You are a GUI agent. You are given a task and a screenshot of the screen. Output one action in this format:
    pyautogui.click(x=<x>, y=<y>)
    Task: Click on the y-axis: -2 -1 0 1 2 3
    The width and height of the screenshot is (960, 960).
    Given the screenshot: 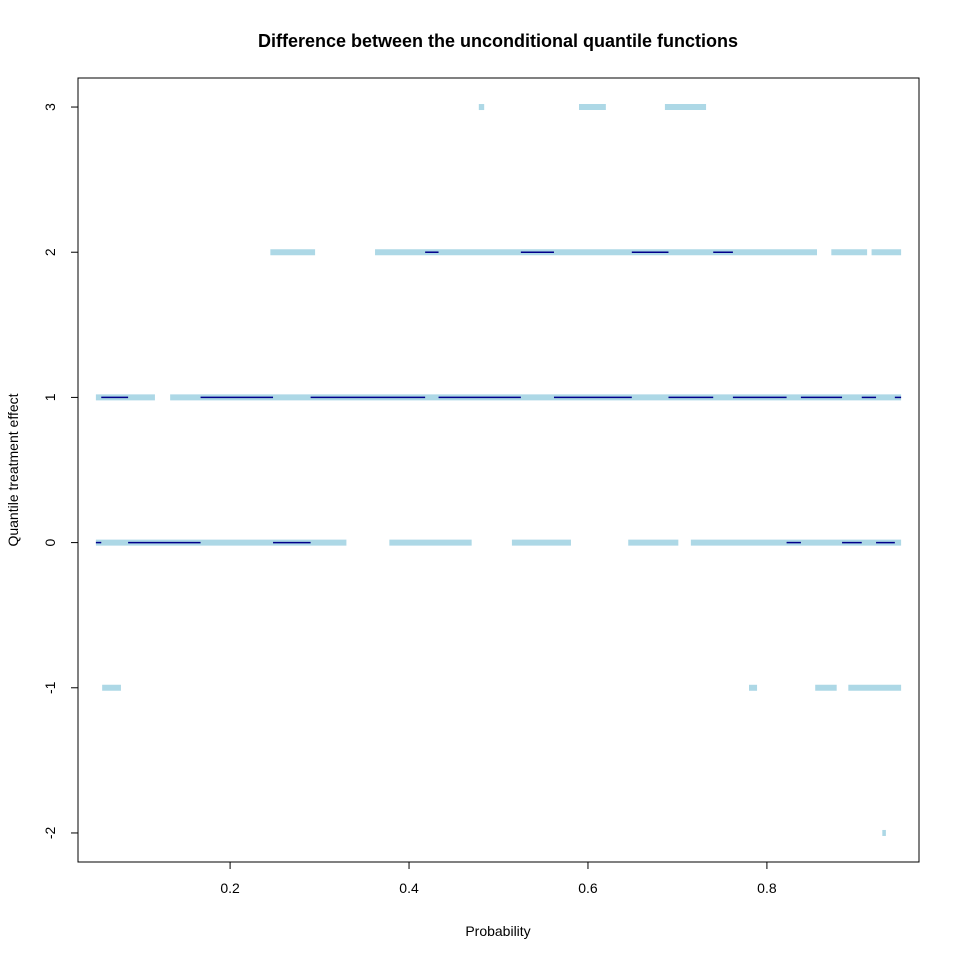 What is the action you would take?
    pyautogui.click(x=60, y=471)
    